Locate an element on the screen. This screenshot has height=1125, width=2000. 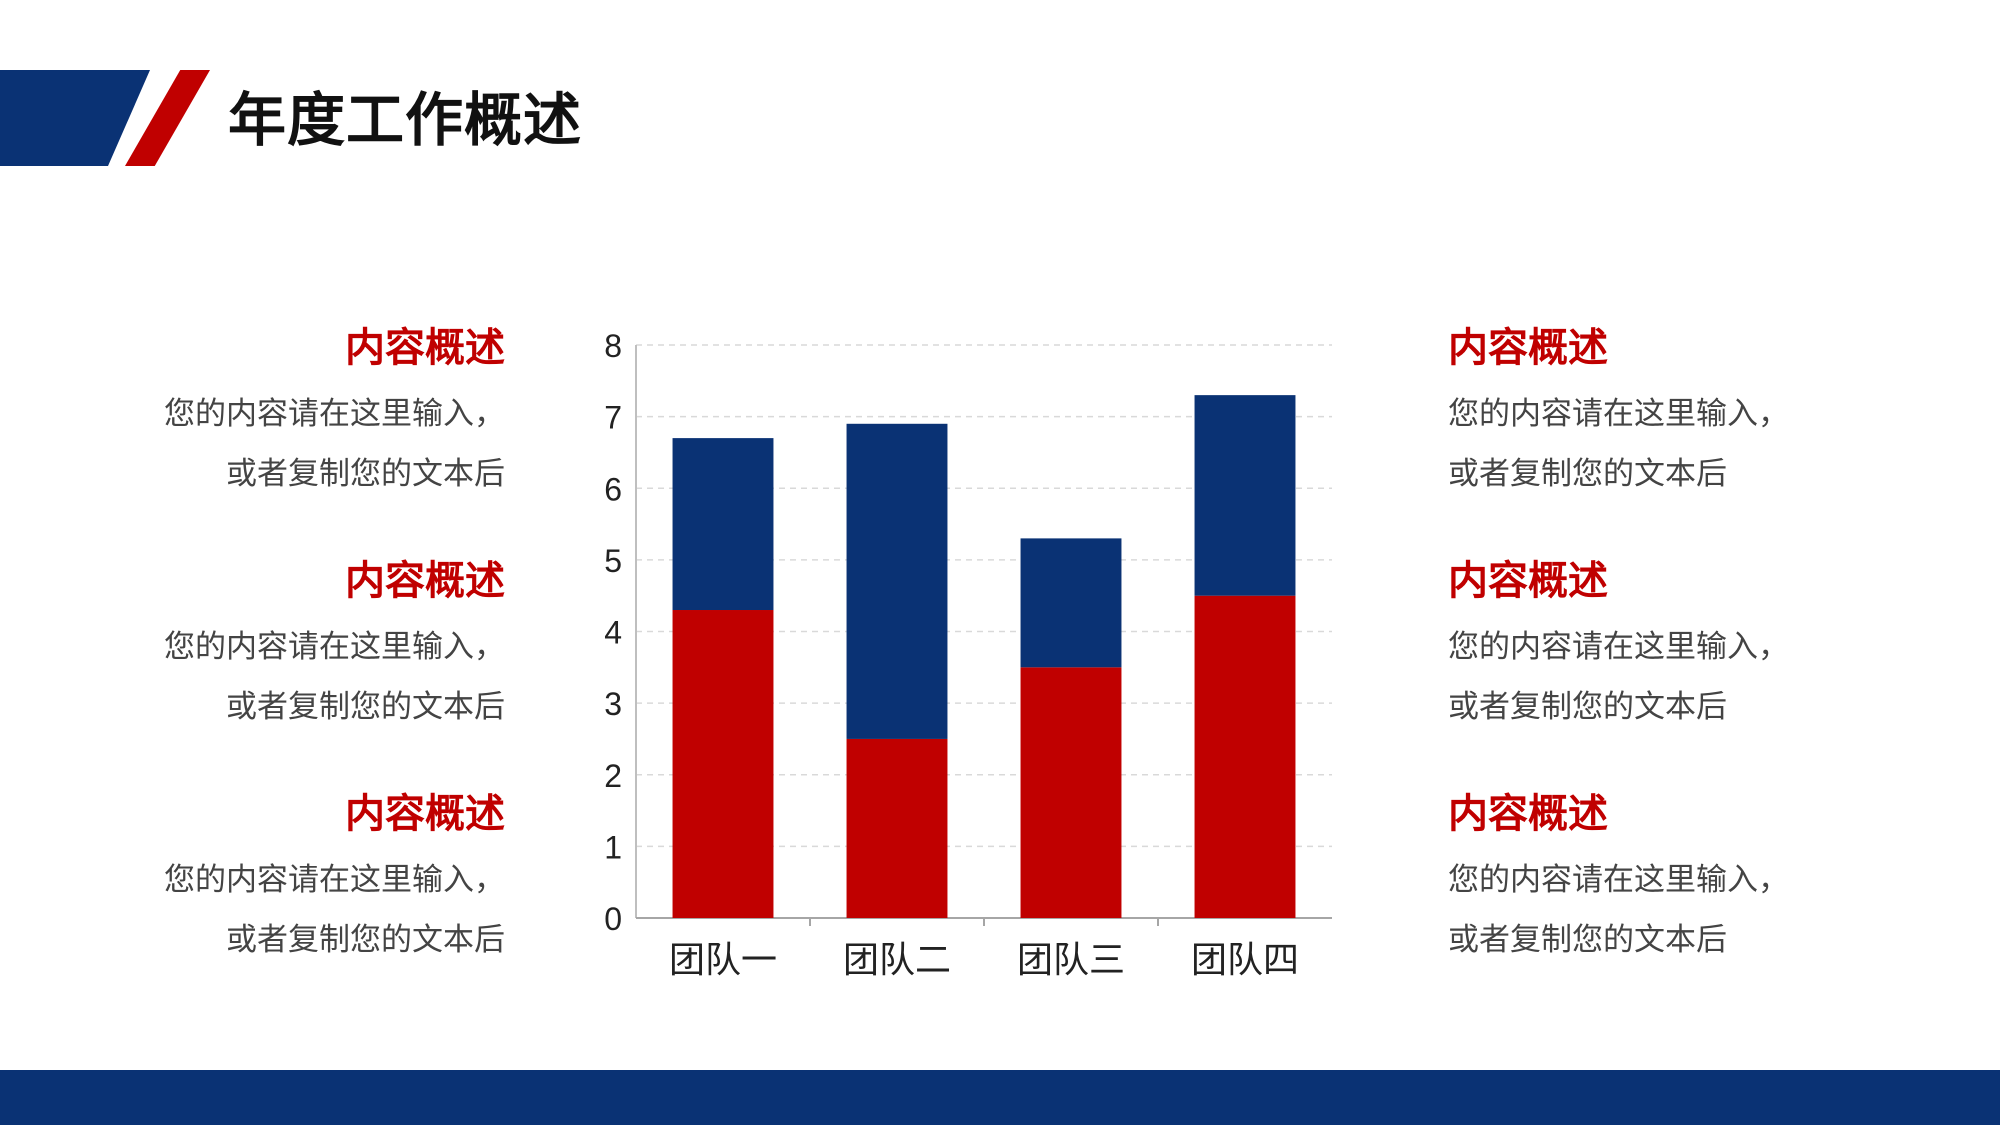
right-block-2: 内容概述 您的内容请在这里输入， 或者复制您的文本后 is located at coordinates (1658, 646).